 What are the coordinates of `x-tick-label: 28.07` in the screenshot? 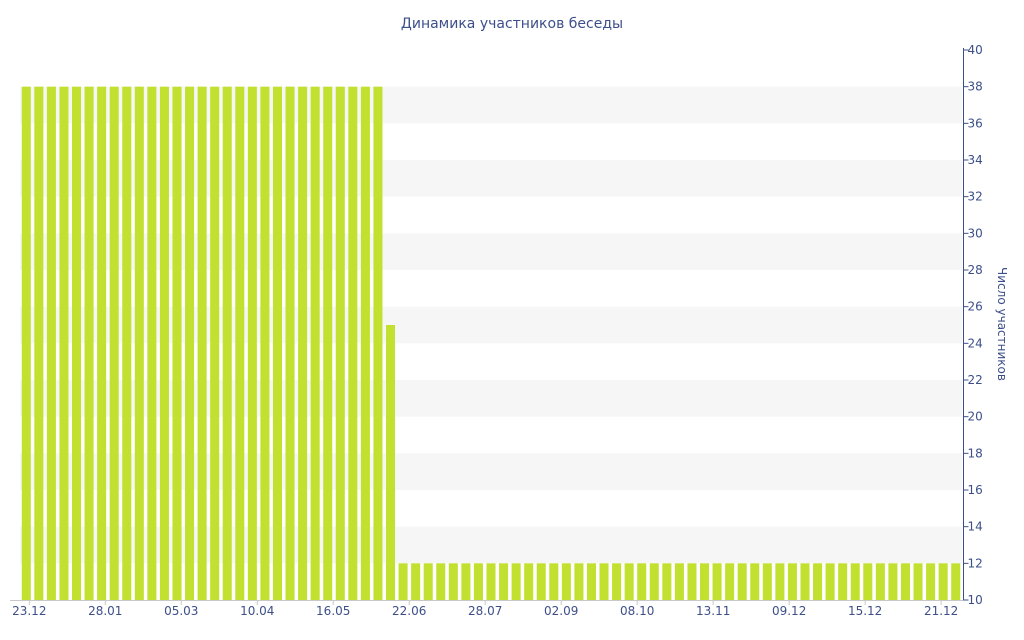 It's located at (485, 611).